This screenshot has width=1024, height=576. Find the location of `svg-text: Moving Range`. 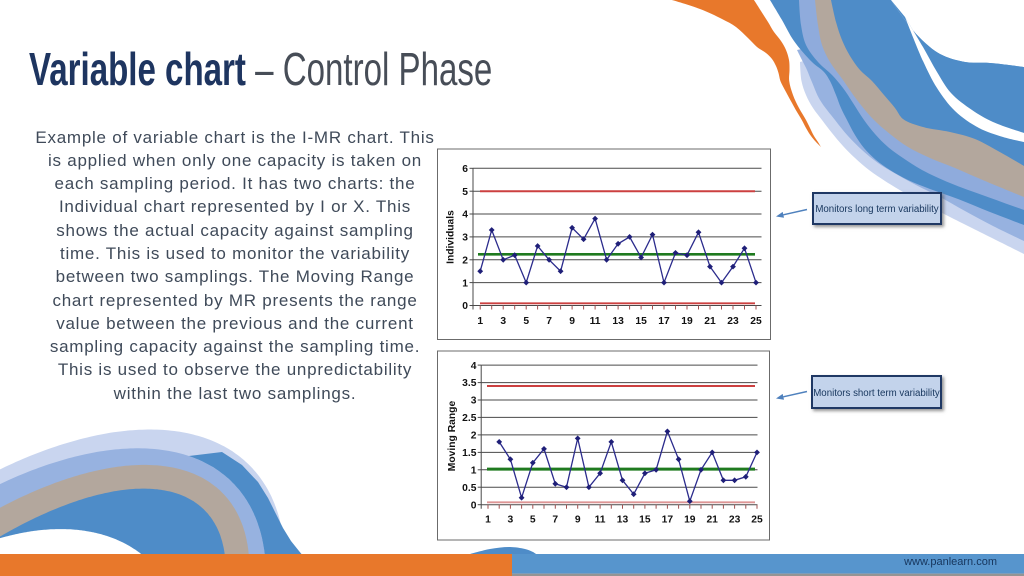

svg-text: Moving Range is located at coordinates (452, 436).